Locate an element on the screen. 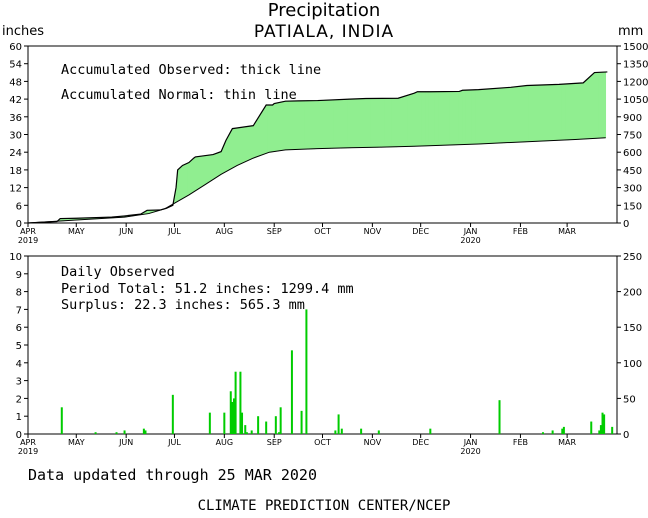 The width and height of the screenshot is (648, 518). credit-line: CLIMATE PREDICTION CENTER/NCEP is located at coordinates (324, 506).